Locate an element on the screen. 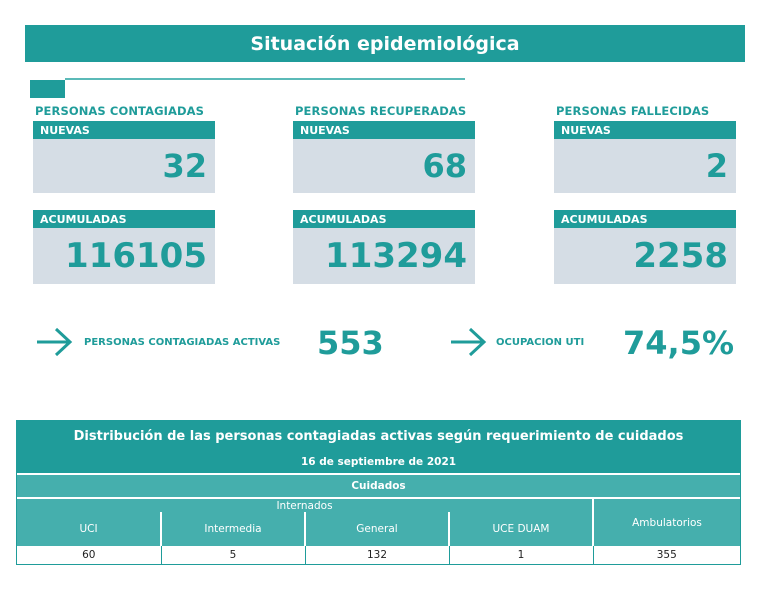  decorative-line is located at coordinates (265, 79).